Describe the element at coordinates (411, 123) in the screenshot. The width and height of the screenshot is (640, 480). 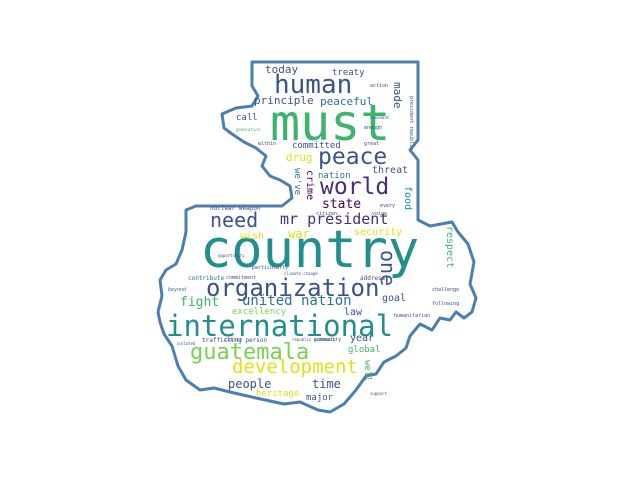
I see `word-president-republic: president republic` at that location.